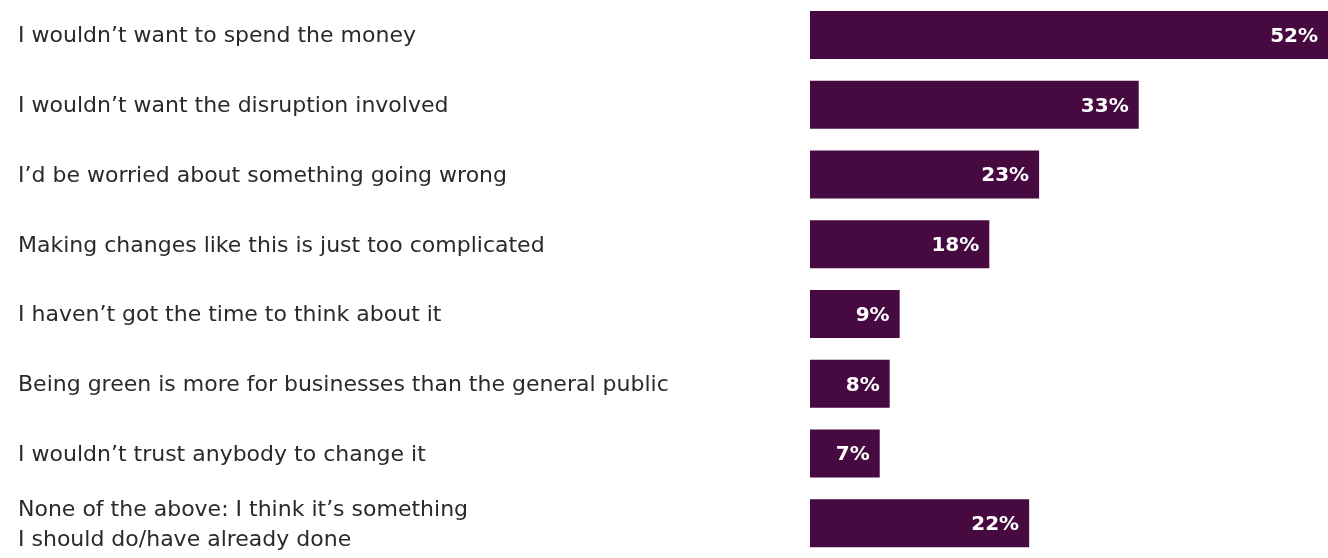 This screenshot has height=558, width=1328. What do you see at coordinates (955, 244) in the screenshot?
I see `data-label: 18%` at bounding box center [955, 244].